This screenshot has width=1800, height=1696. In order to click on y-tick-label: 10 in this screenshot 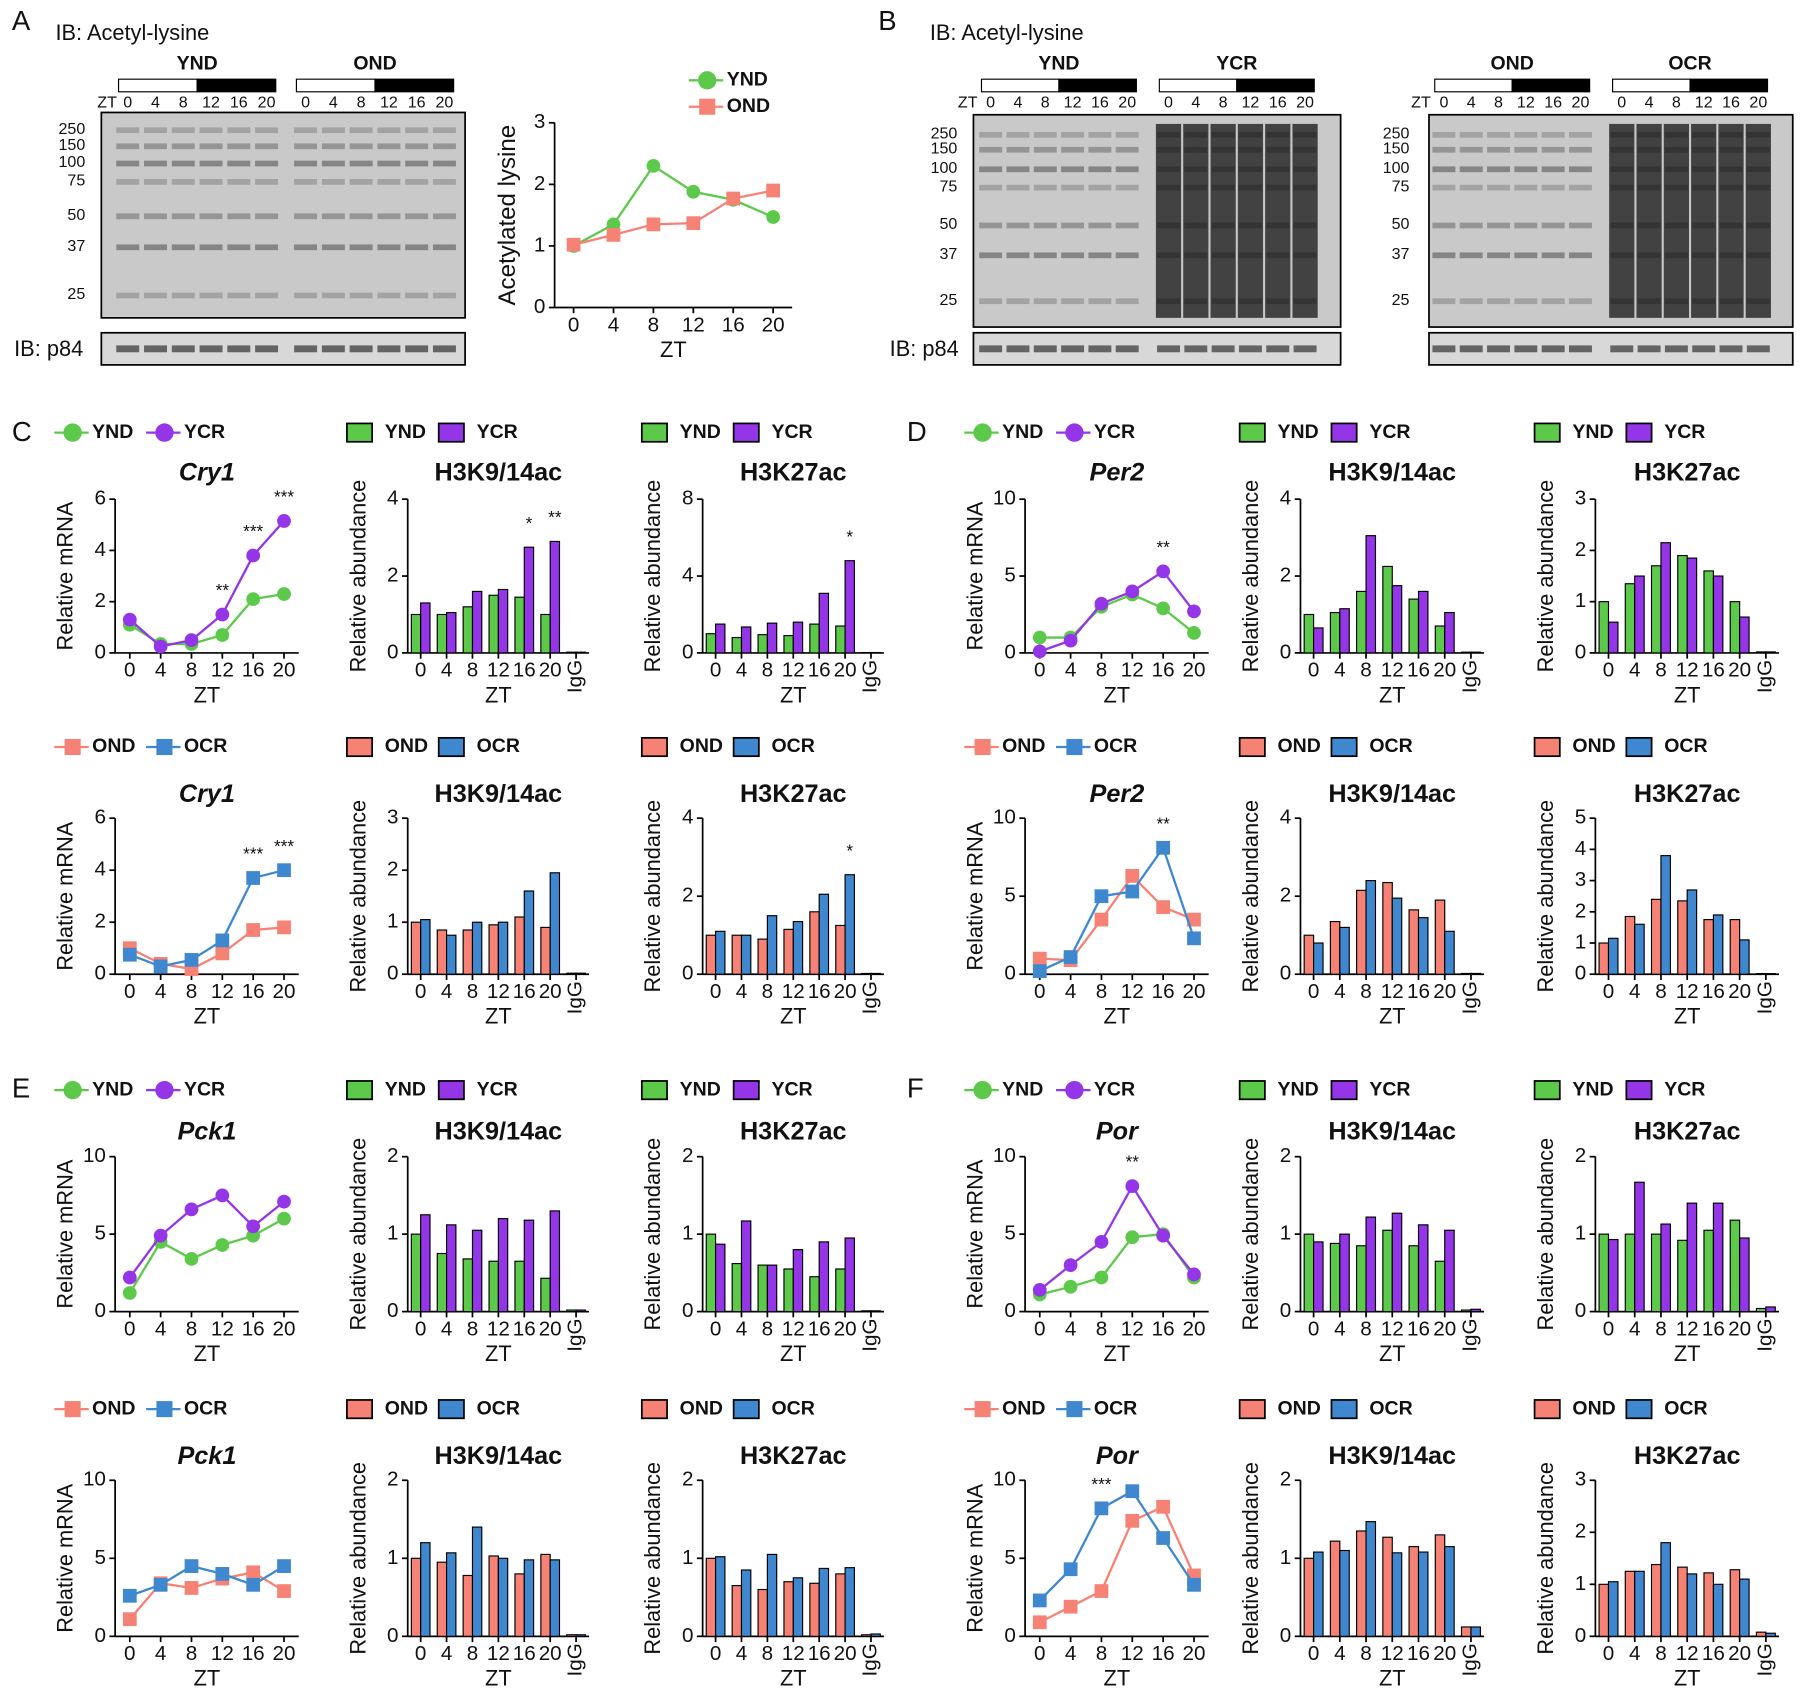, I will do `click(1004, 498)`.